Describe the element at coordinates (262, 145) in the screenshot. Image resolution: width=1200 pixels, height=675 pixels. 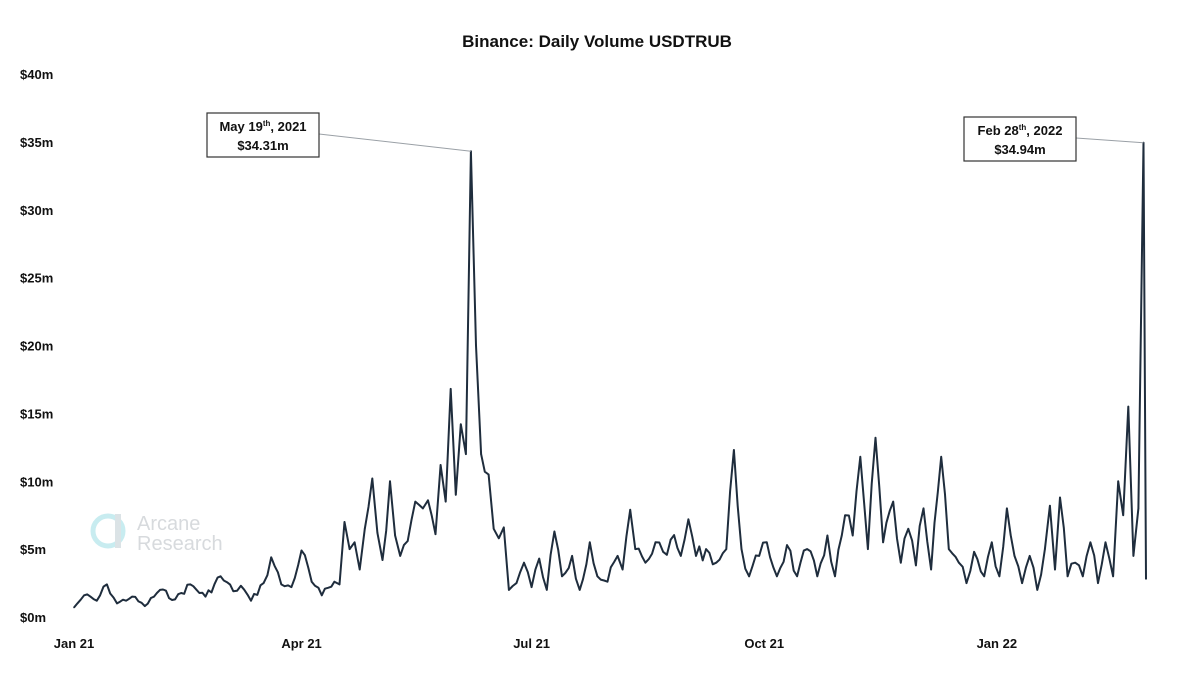
I see `annotation-value: $34.31m` at that location.